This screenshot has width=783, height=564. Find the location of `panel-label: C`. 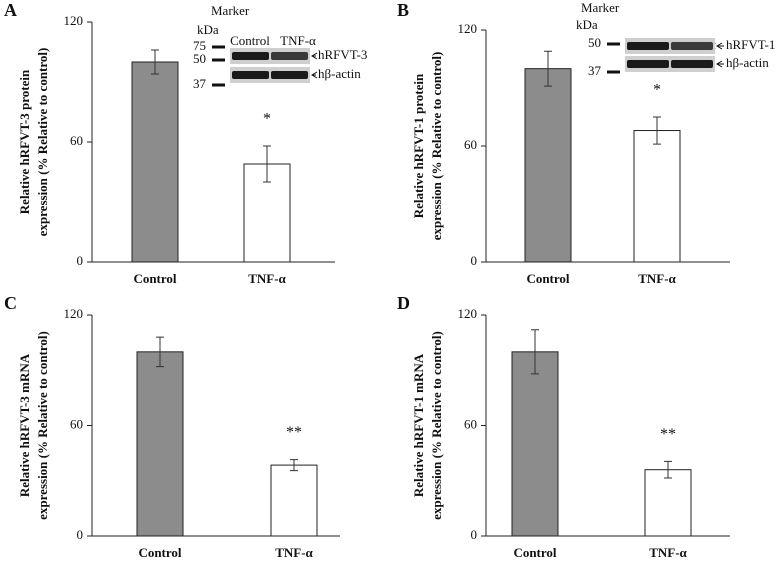

panel-label: C is located at coordinates (10, 303).